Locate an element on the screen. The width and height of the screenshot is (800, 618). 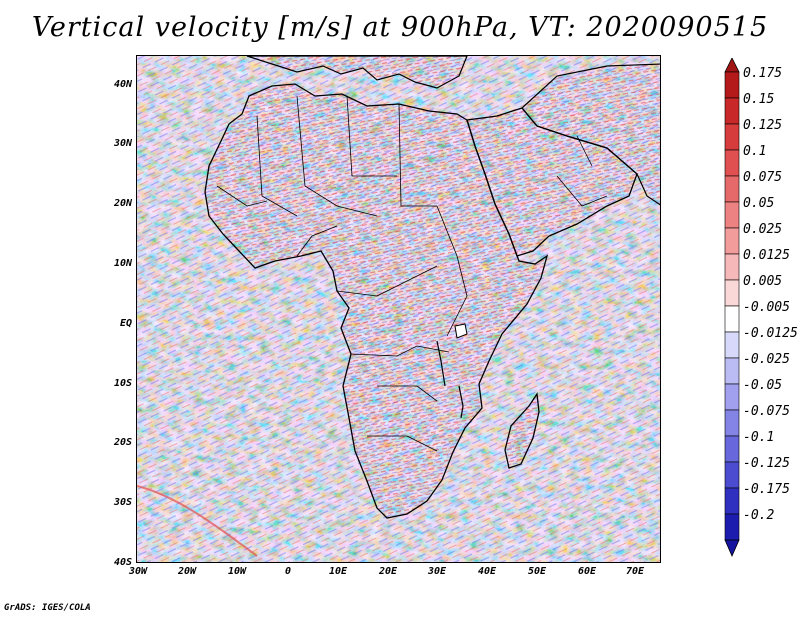
lat-label: 30N is located at coordinates (122, 143).